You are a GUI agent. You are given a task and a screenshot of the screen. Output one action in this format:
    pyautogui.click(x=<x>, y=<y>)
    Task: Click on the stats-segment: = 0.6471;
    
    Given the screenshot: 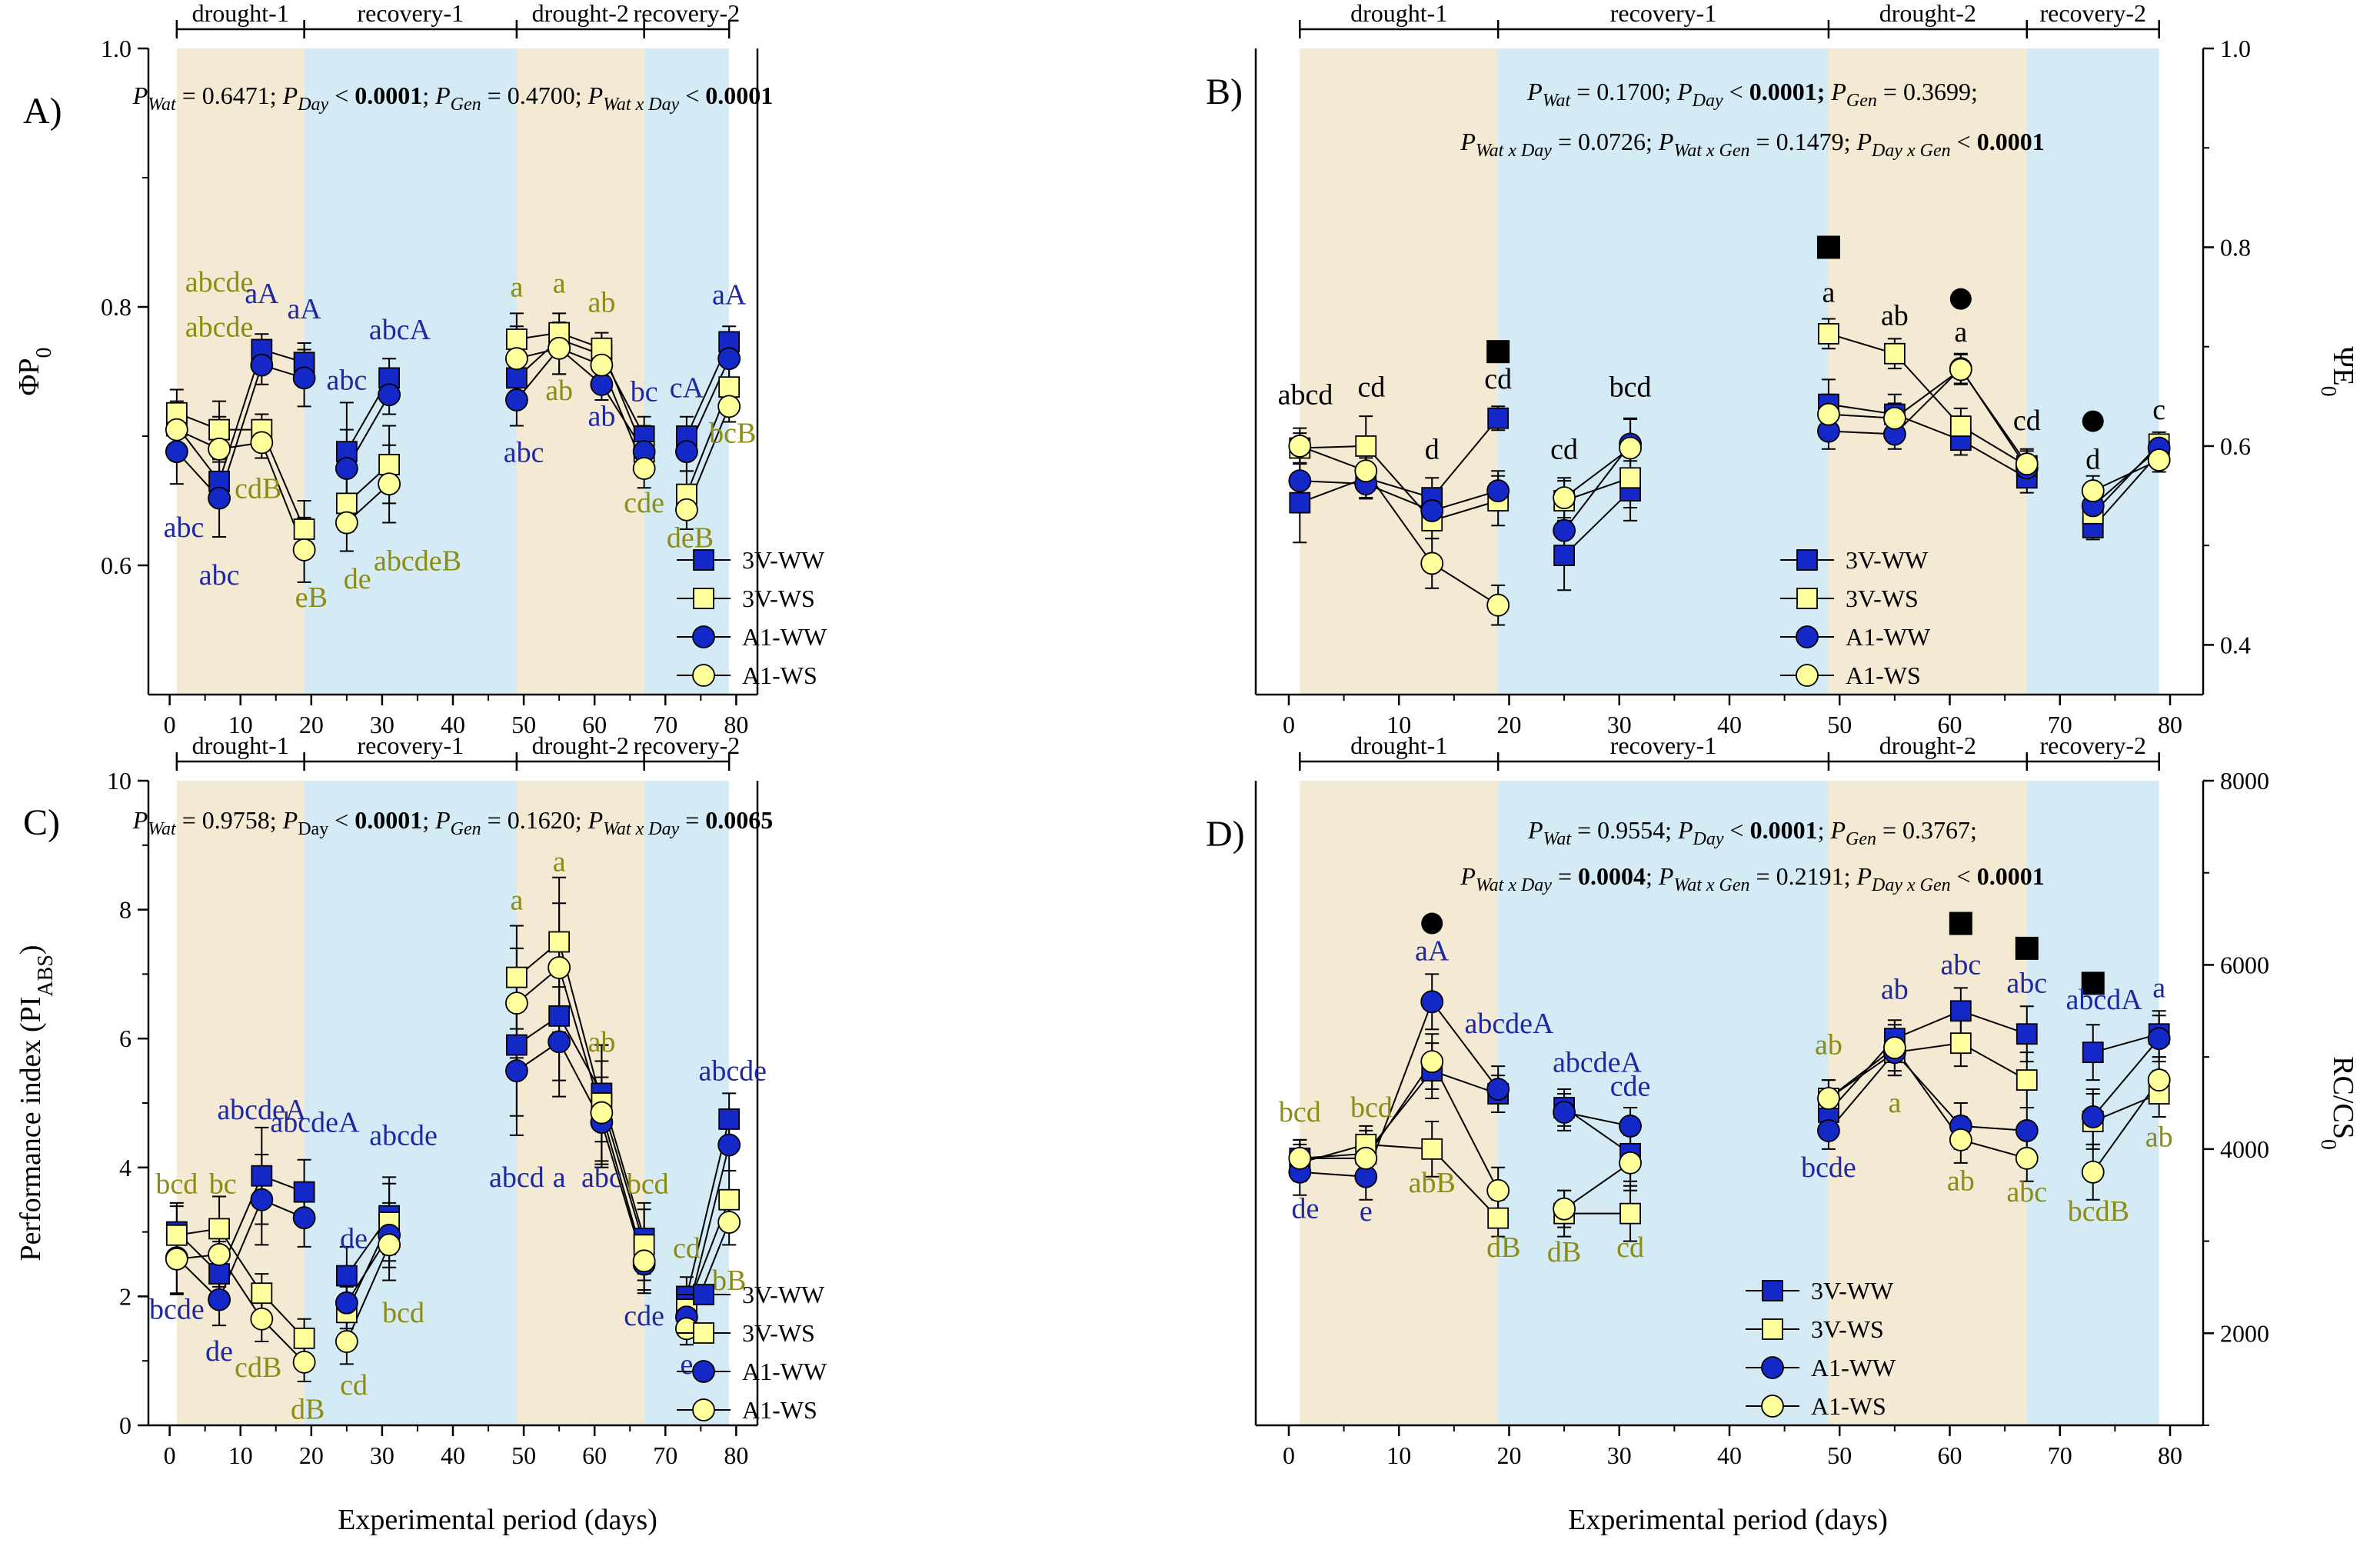 What is the action you would take?
    pyautogui.click(x=229, y=96)
    